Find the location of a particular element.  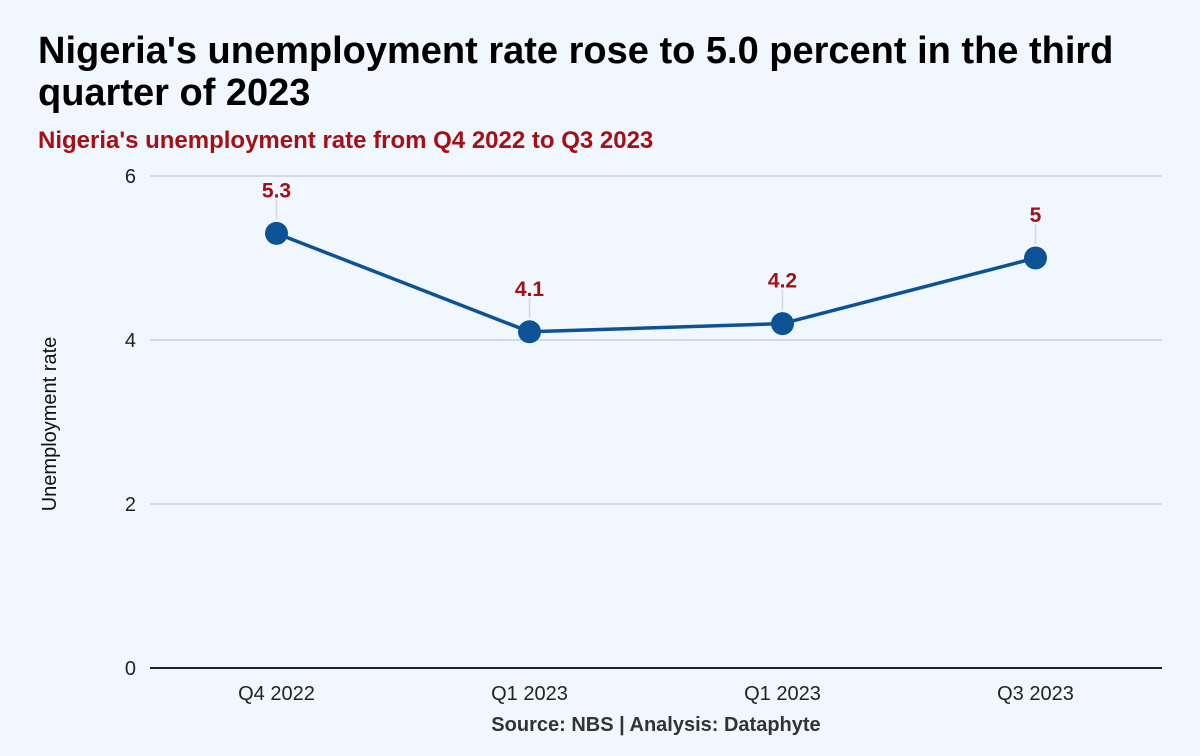

series-line is located at coordinates (656, 282).